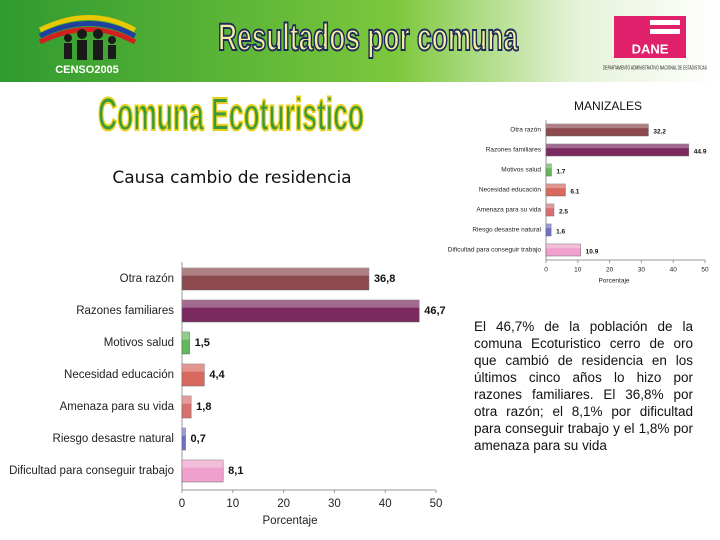 Image resolution: width=720 pixels, height=540 pixels. Describe the element at coordinates (231, 178) in the screenshot. I see `section-title: Causa cambio de residencia` at that location.